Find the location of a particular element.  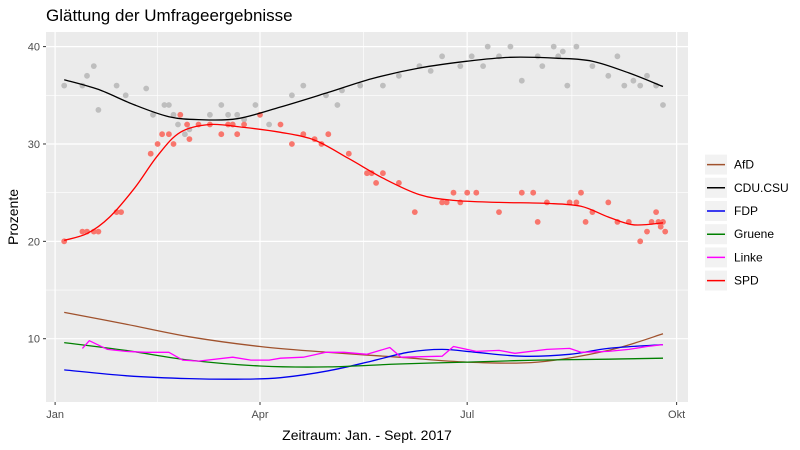

legend-label: SPD is located at coordinates (746, 281).